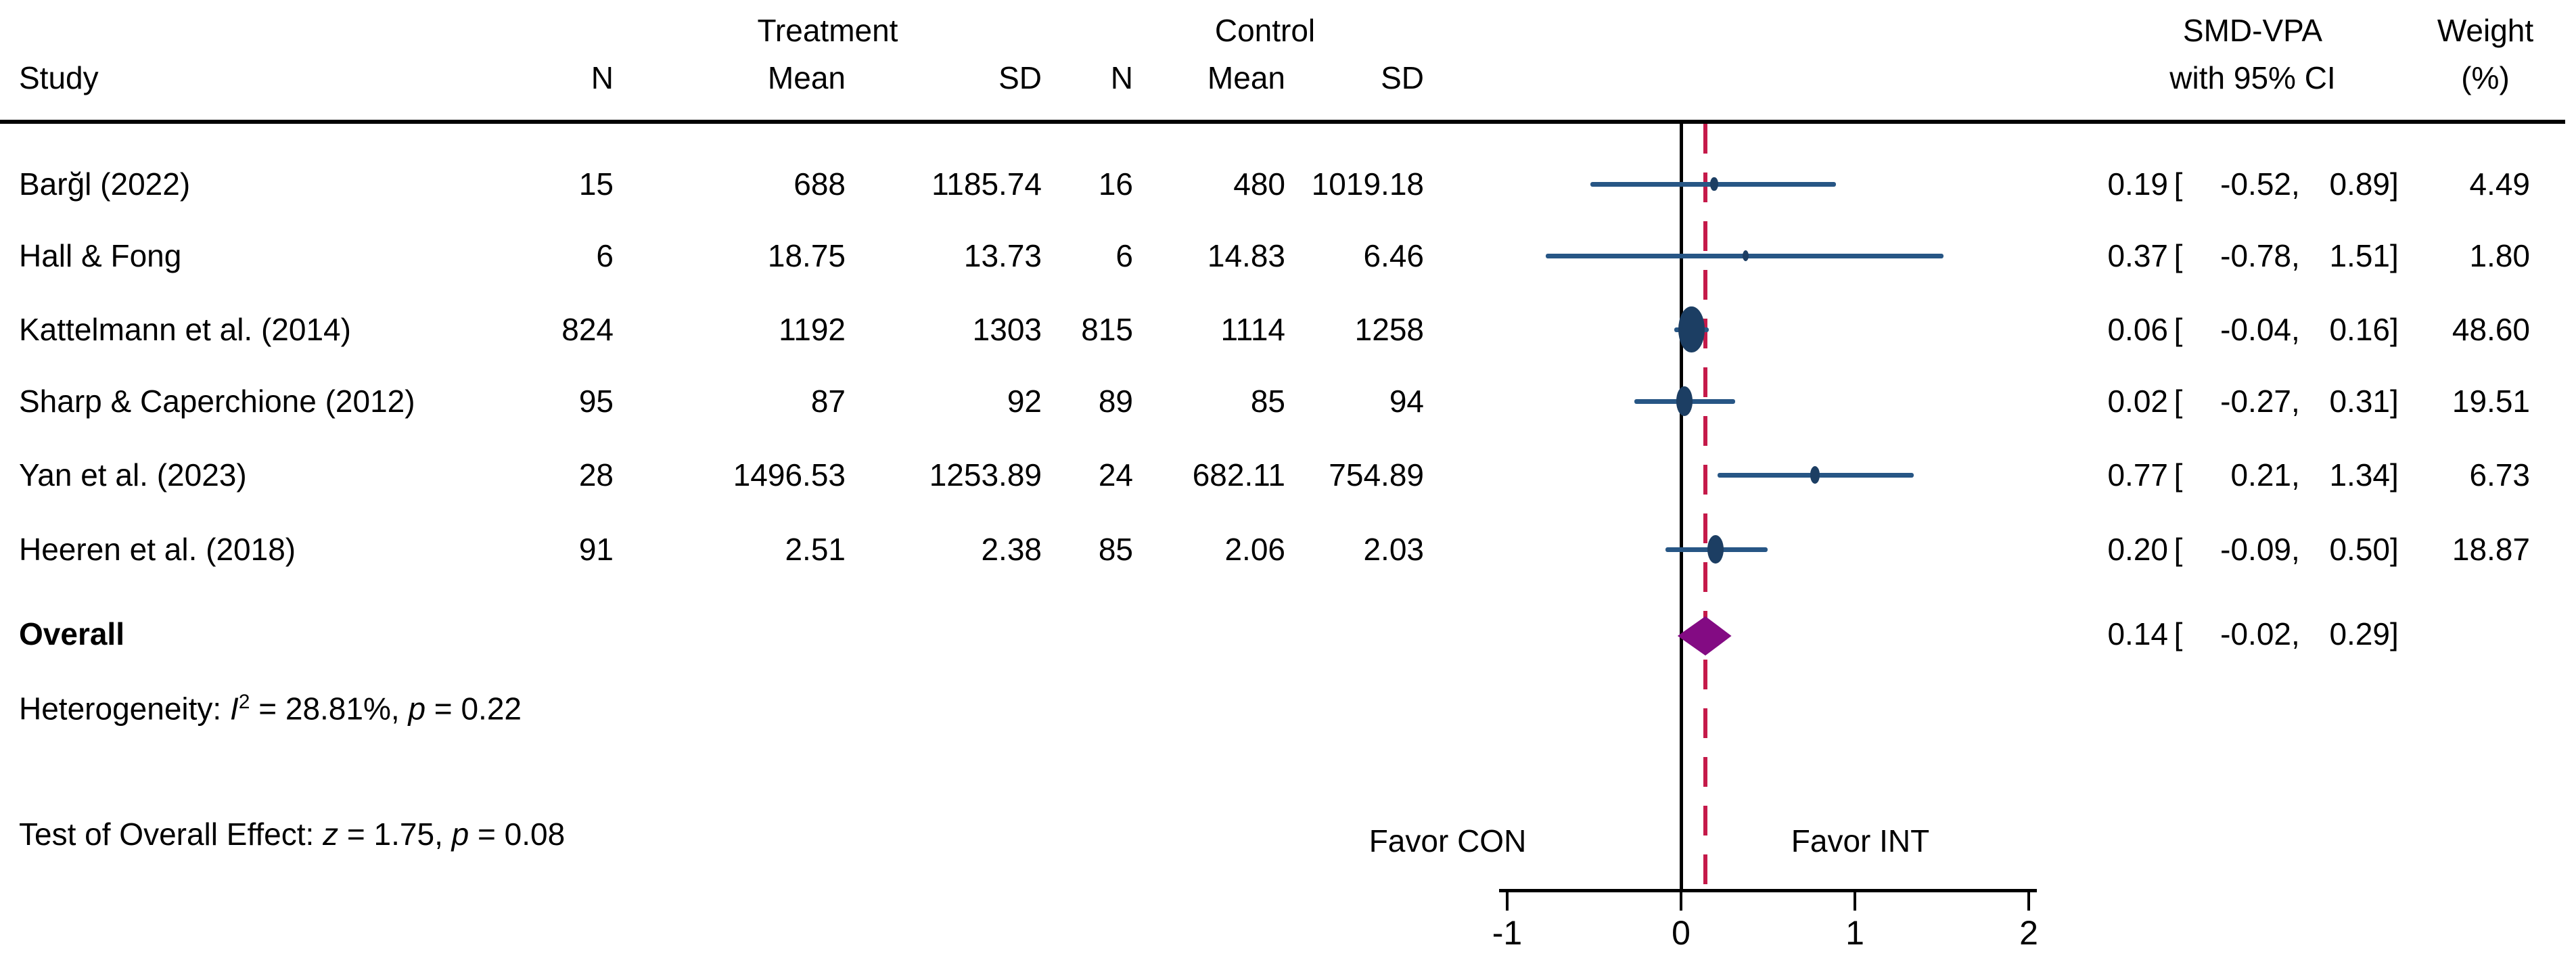  I want to click on study-name: Sharp & Caperchione (2012), so click(217, 401).